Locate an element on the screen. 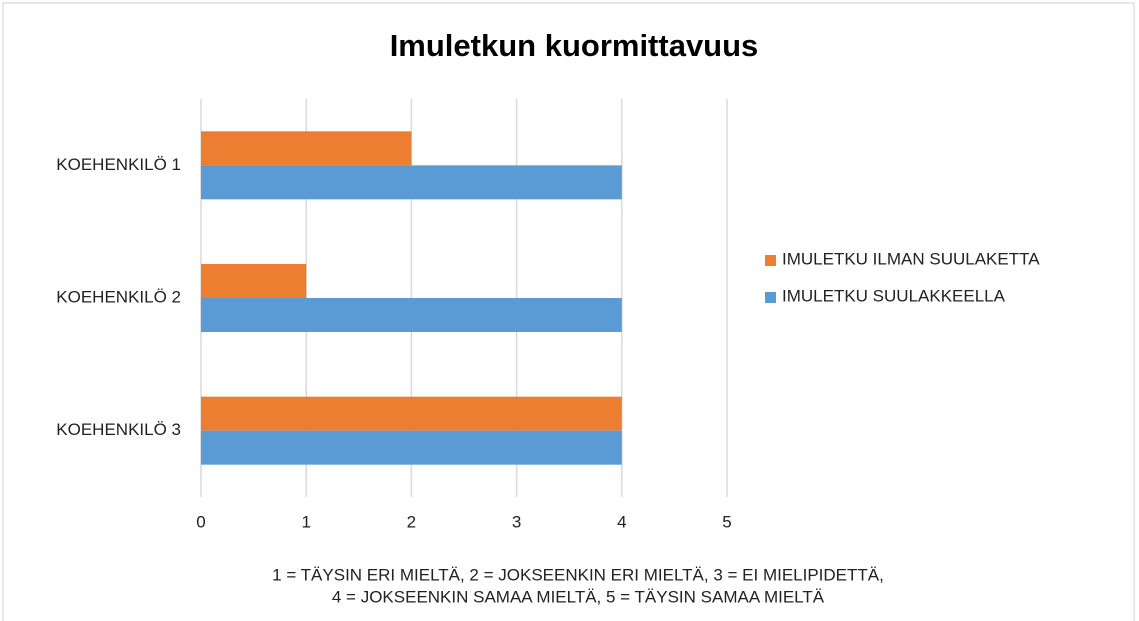 This screenshot has width=1139, height=621. x-tick-label: 3 is located at coordinates (516, 521).